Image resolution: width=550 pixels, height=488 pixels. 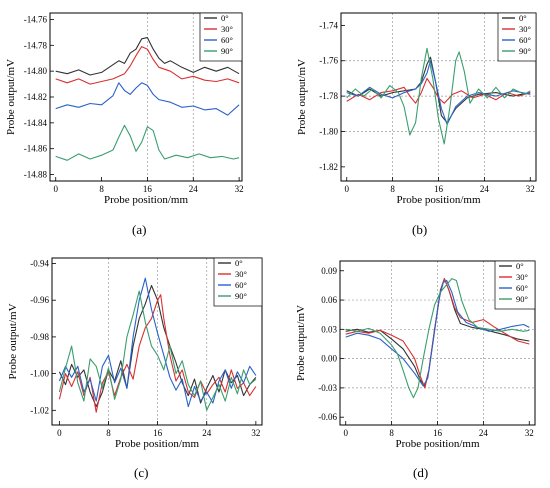 What do you see at coordinates (141, 472) in the screenshot?
I see `caption-c: (c)` at bounding box center [141, 472].